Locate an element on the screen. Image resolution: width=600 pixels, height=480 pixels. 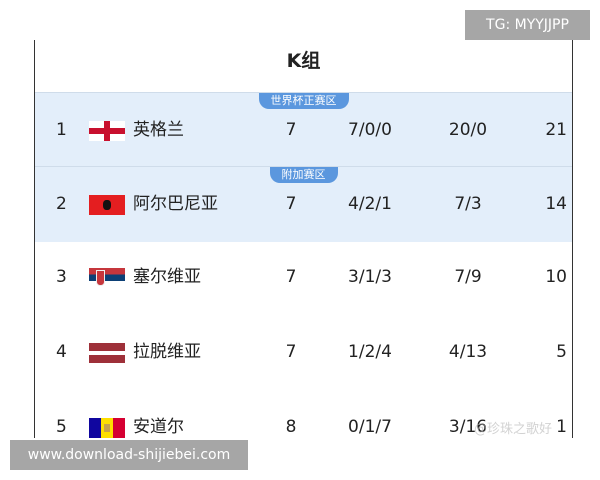
table-row: 3 塞尔维亚 7 3/1/3 7/9 10 is located at coordinates (303, 277).